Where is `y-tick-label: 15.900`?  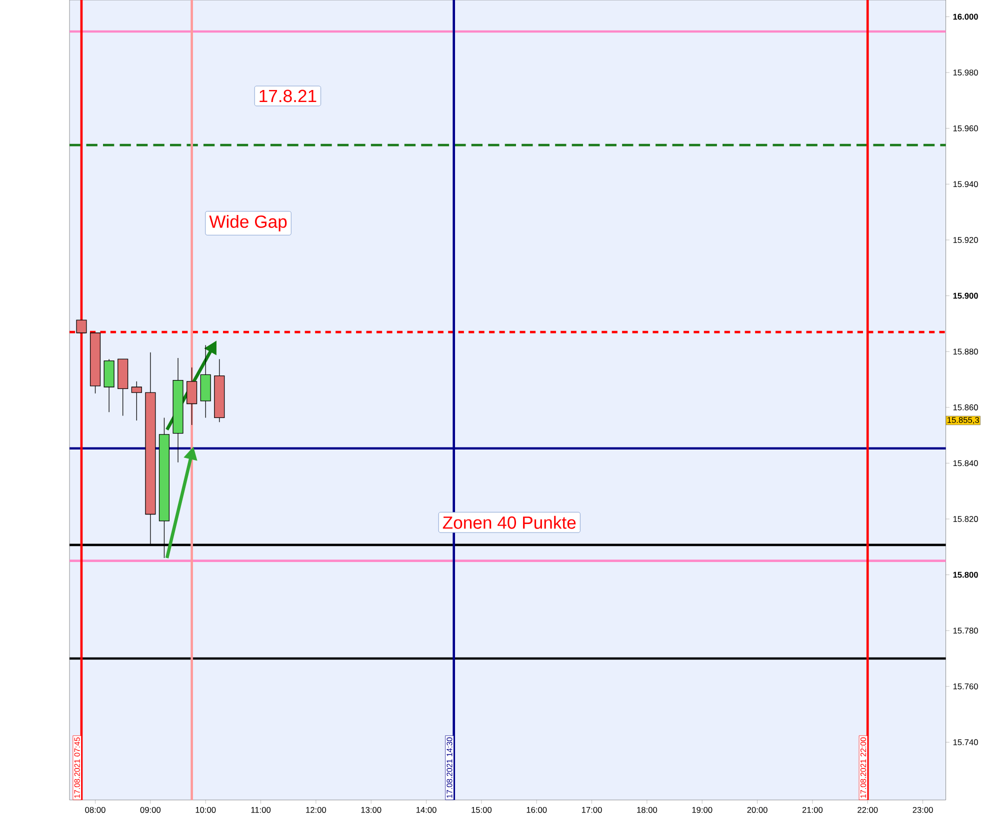 y-tick-label: 15.900 is located at coordinates (965, 295).